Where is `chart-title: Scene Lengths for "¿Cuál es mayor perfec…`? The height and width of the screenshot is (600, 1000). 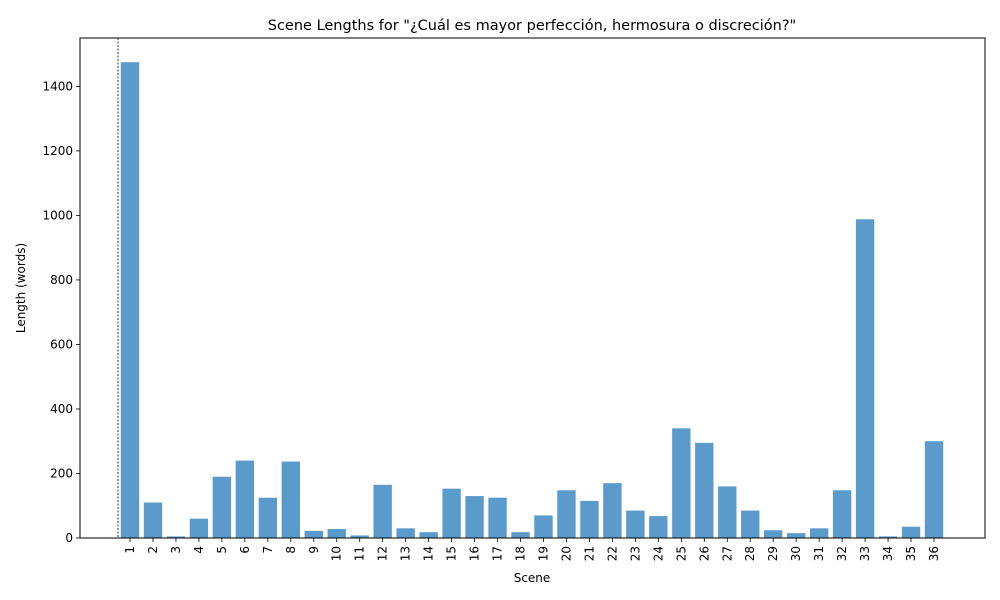 chart-title: Scene Lengths for "¿Cuál es mayor perfec… is located at coordinates (532, 26).